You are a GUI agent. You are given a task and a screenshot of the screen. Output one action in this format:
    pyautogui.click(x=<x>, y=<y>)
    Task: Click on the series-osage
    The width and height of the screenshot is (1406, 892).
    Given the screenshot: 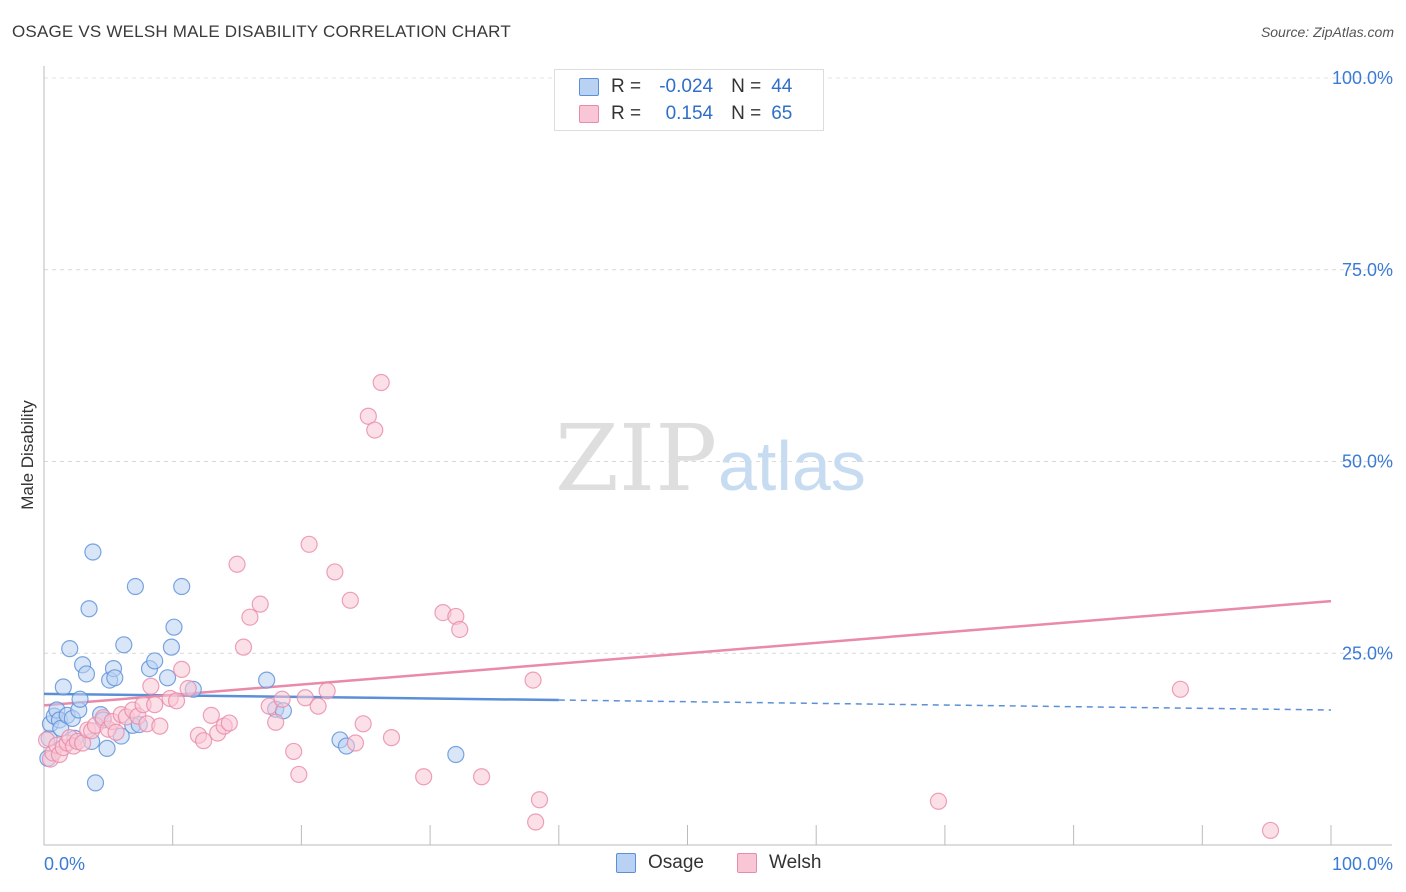 What is the action you would take?
    pyautogui.click(x=252, y=667)
    